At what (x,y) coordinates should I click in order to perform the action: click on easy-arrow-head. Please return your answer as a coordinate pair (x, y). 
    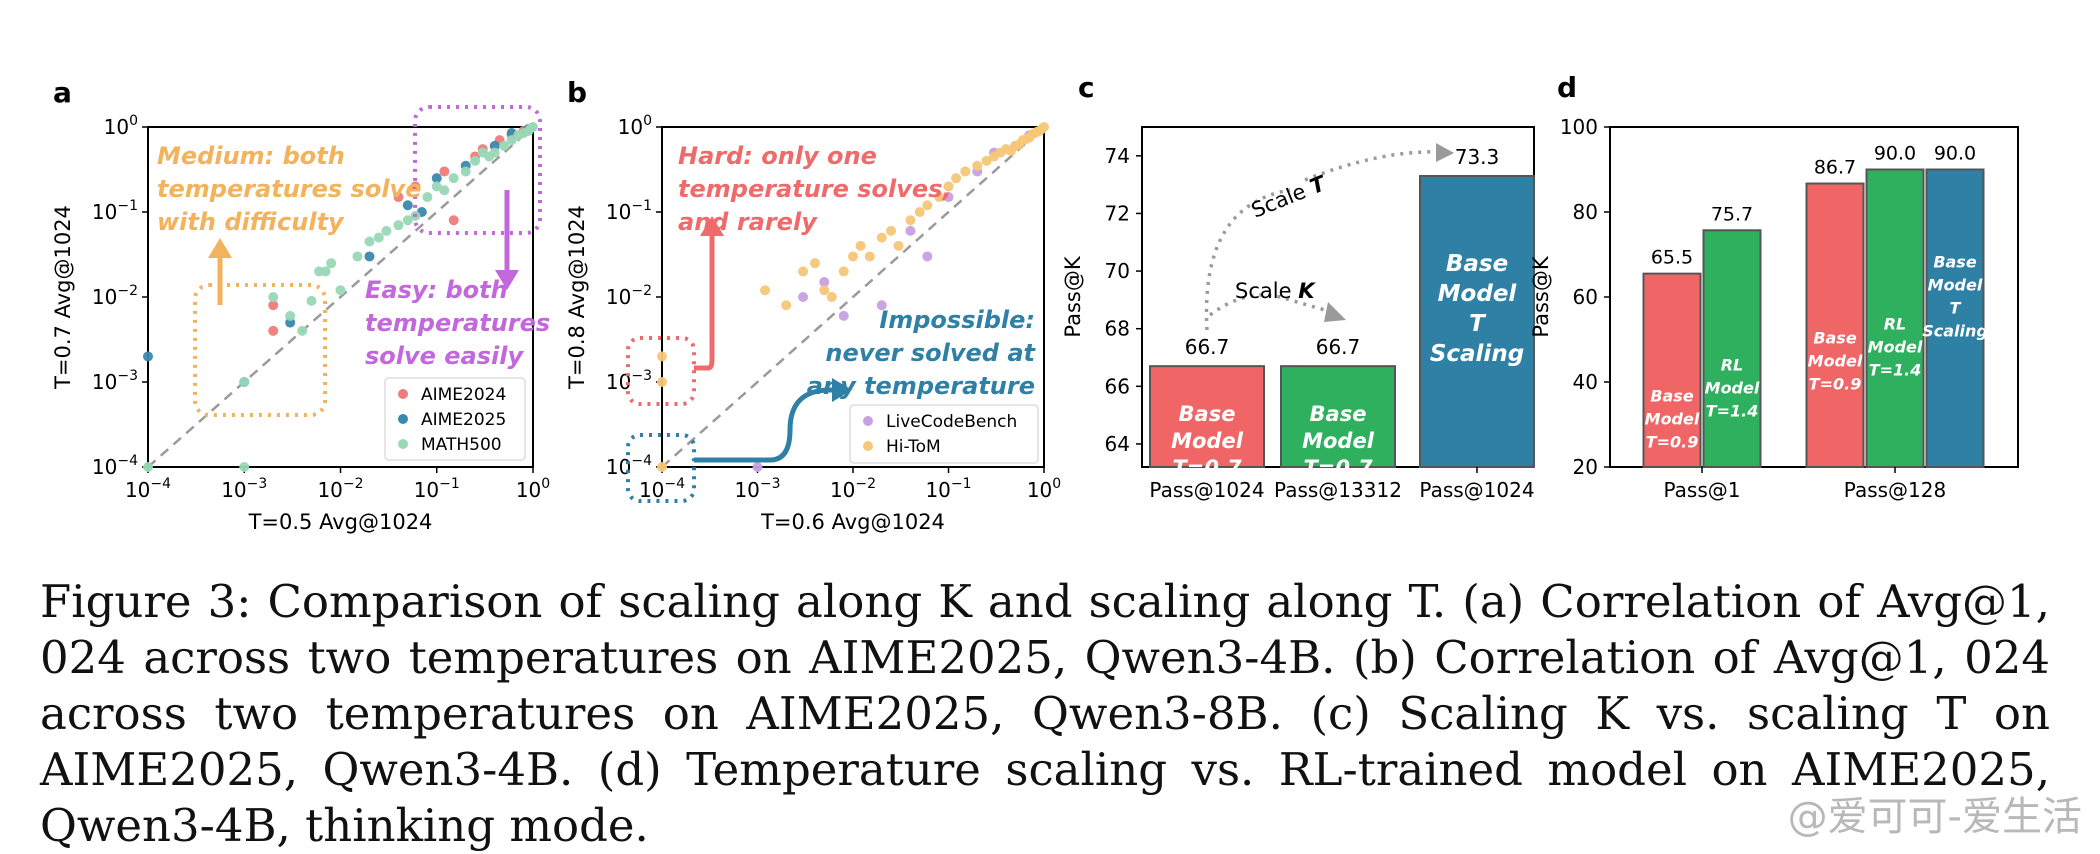
    Looking at the image, I should click on (507, 280).